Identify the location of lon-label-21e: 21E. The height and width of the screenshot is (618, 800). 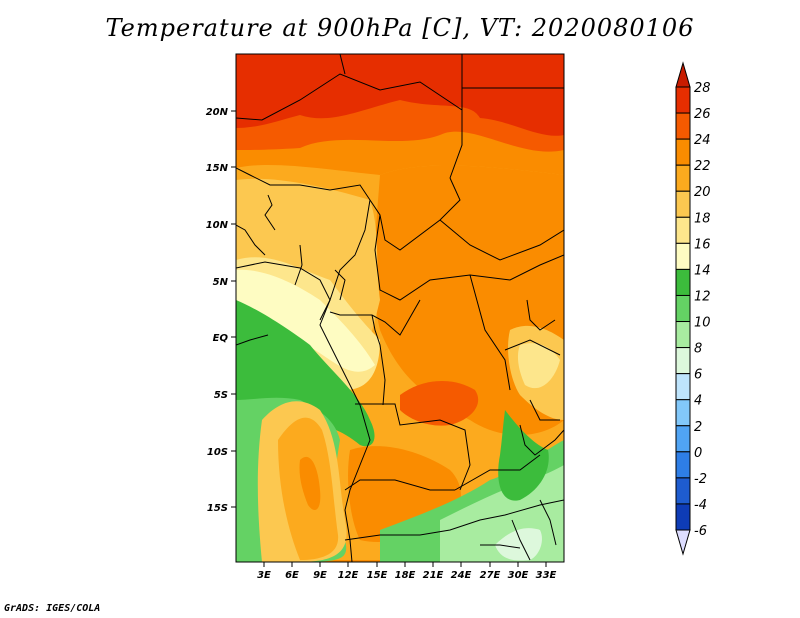
(433, 575).